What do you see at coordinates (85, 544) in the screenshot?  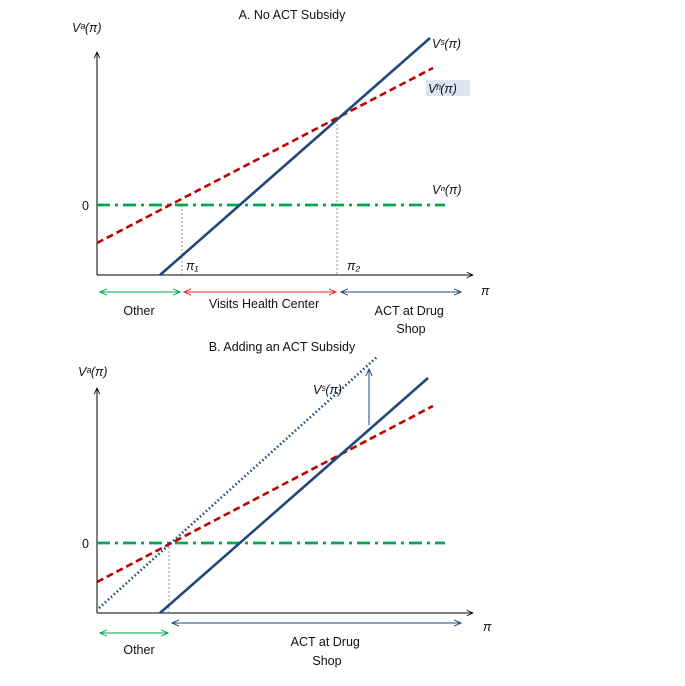 I see `panel-b-zero-label: 0` at bounding box center [85, 544].